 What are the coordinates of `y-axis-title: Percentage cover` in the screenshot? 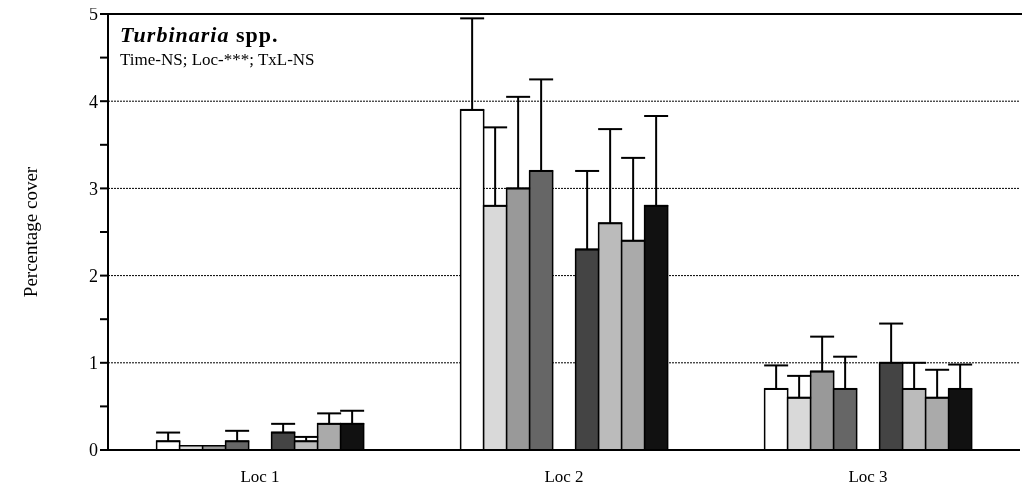 It's located at (30, 232).